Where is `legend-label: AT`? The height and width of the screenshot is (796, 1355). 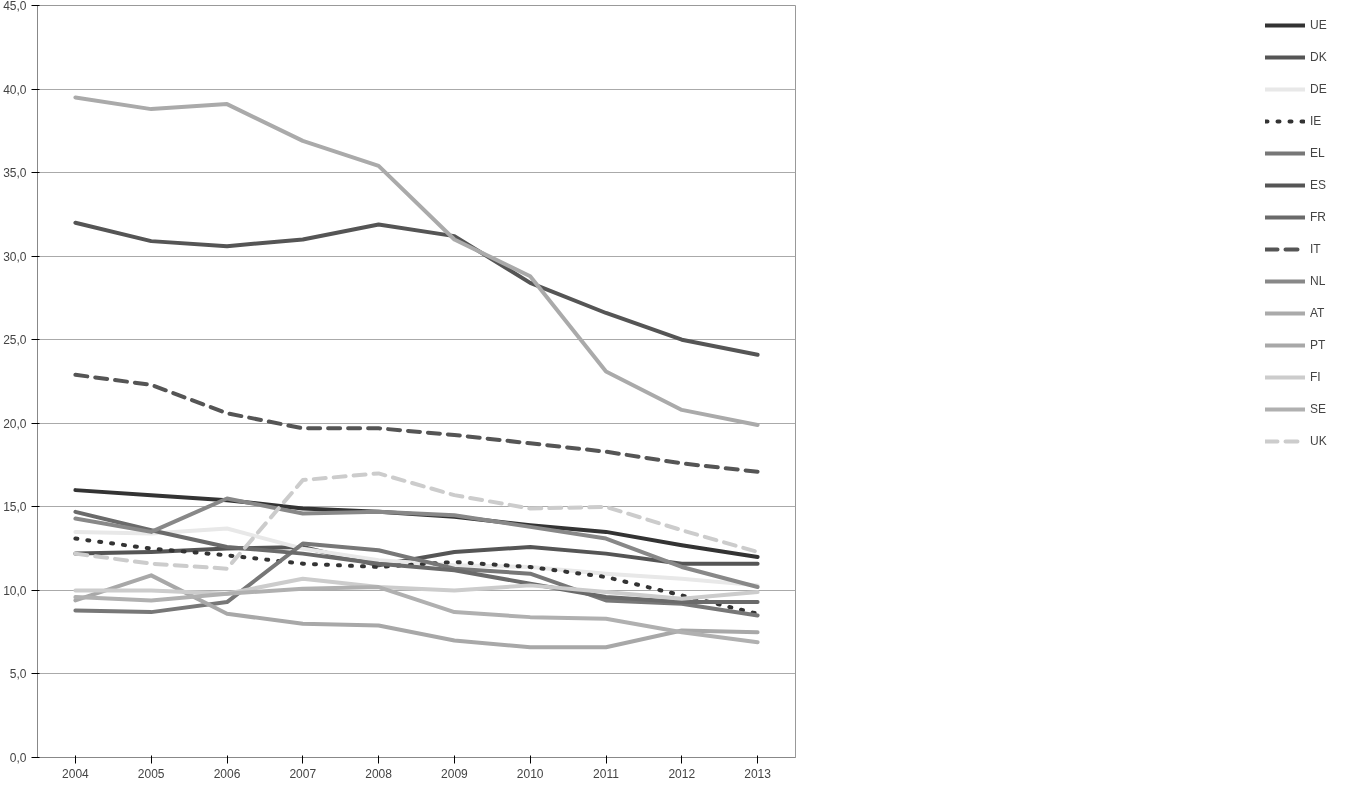 legend-label: AT is located at coordinates (1318, 313).